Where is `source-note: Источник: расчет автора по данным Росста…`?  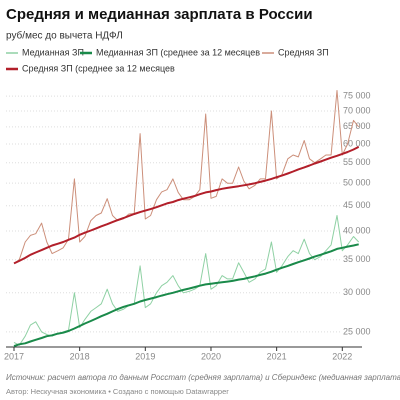
source-note: Источник: расчет автора по данным Росста… is located at coordinates (203, 377).